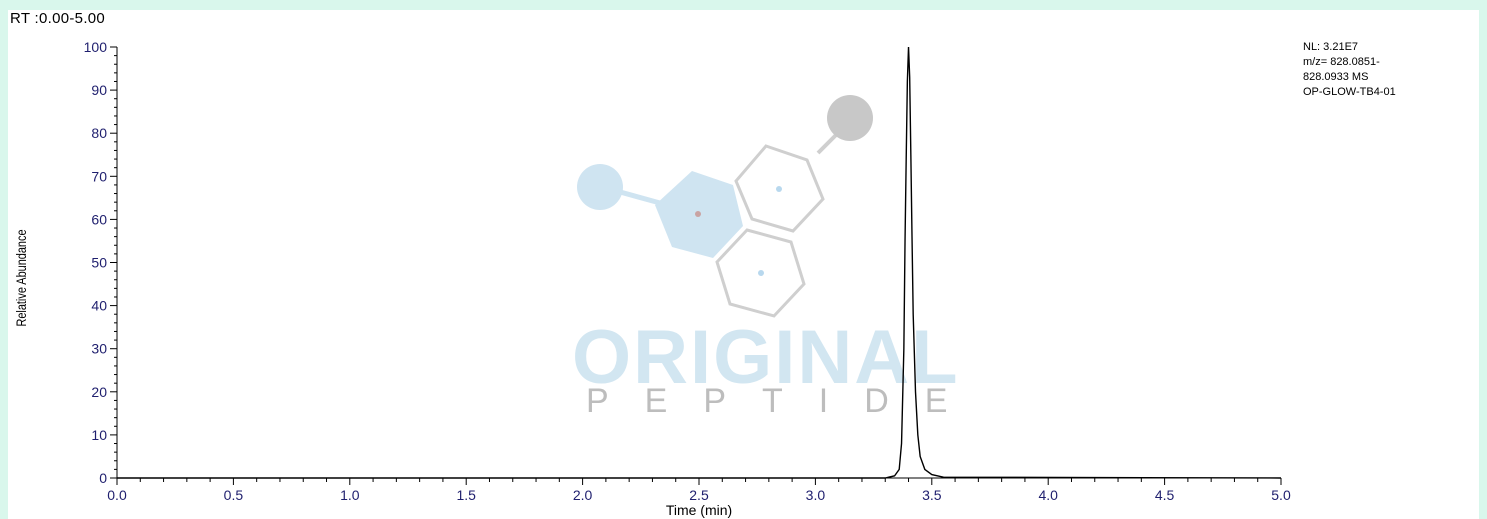  I want to click on logo-hexagon-outline-top, so click(779, 188).